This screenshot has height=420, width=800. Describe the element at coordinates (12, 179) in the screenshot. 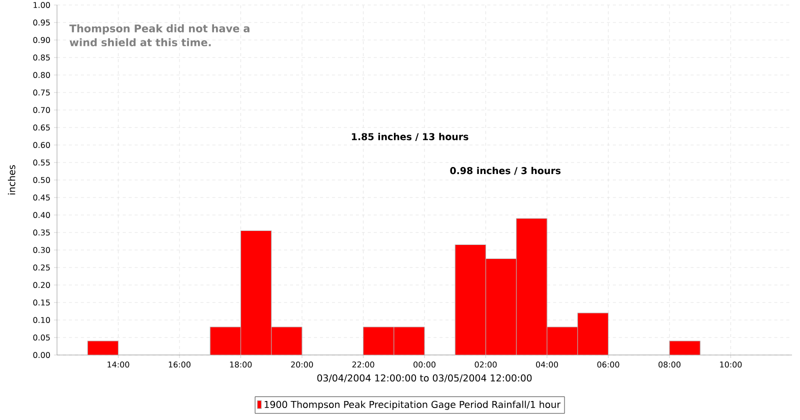

I see `y-axis-title: inches` at that location.